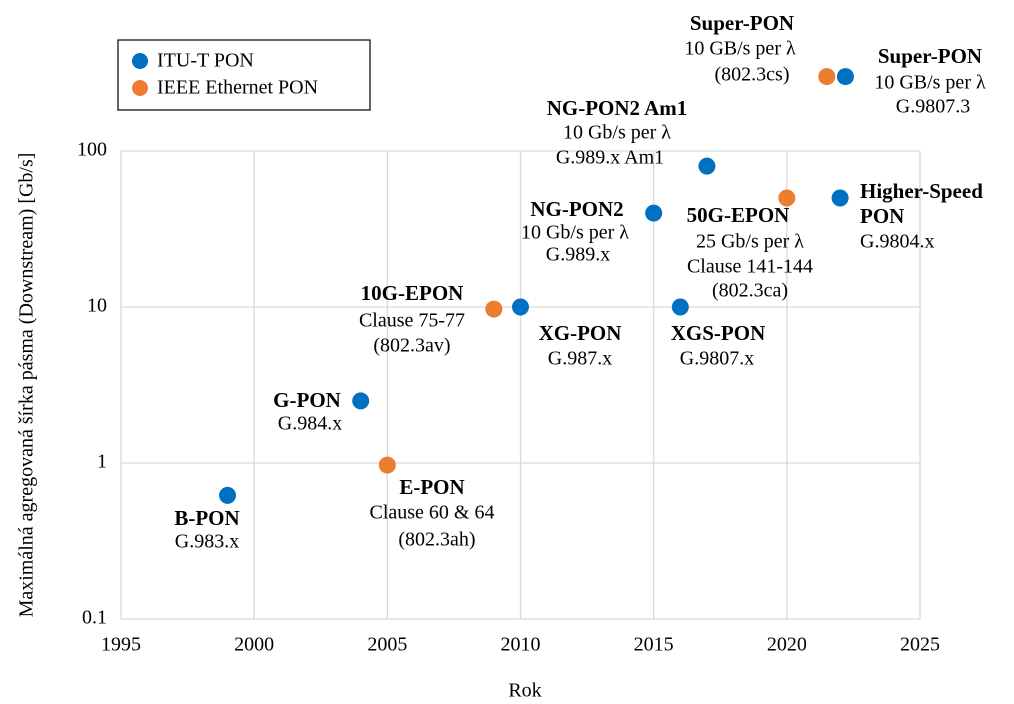 The width and height of the screenshot is (1014, 704). What do you see at coordinates (921, 191) in the screenshot?
I see `point-annotation: Higher-Speed` at bounding box center [921, 191].